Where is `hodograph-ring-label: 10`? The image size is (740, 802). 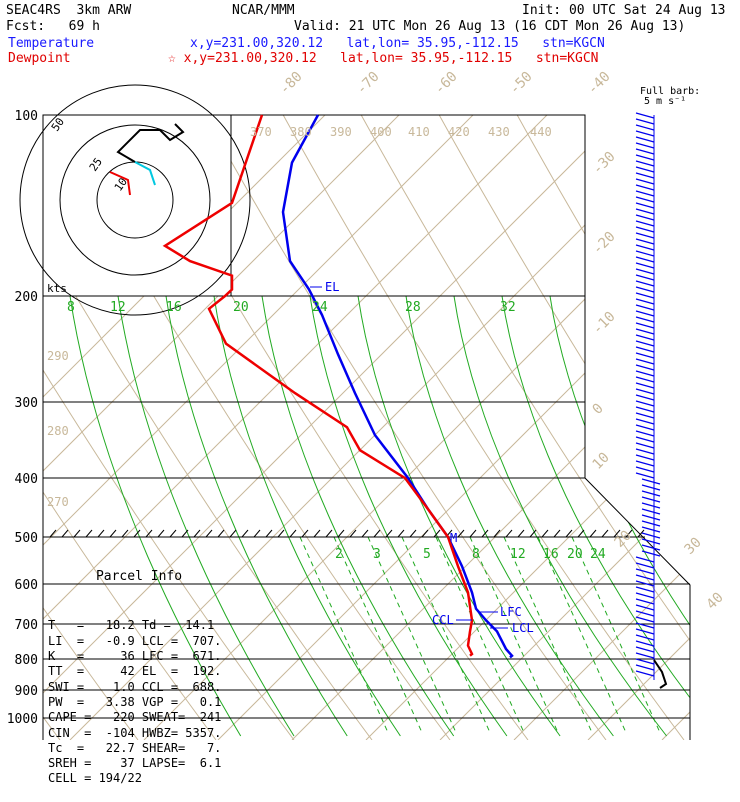
hodograph-ring-label: 10 is located at coordinates (121, 184).